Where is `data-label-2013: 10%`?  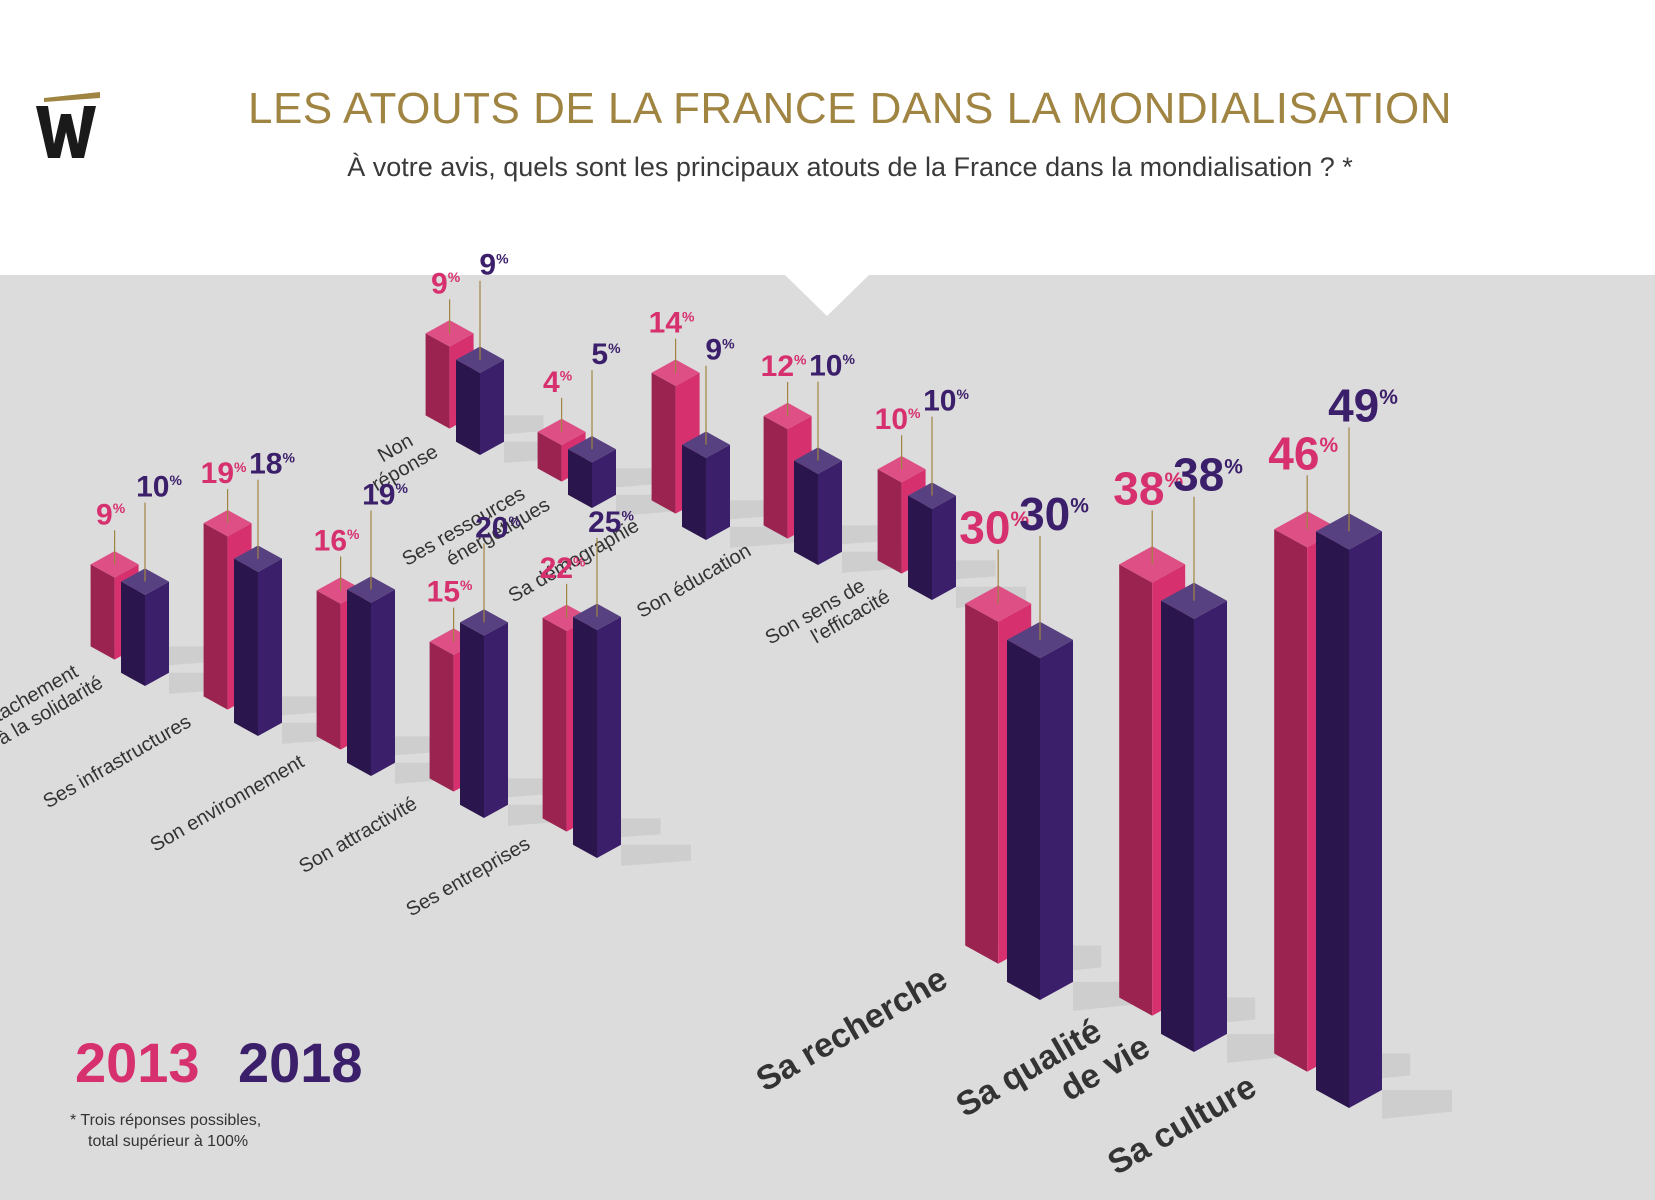
data-label-2013: 10% is located at coordinates (898, 419).